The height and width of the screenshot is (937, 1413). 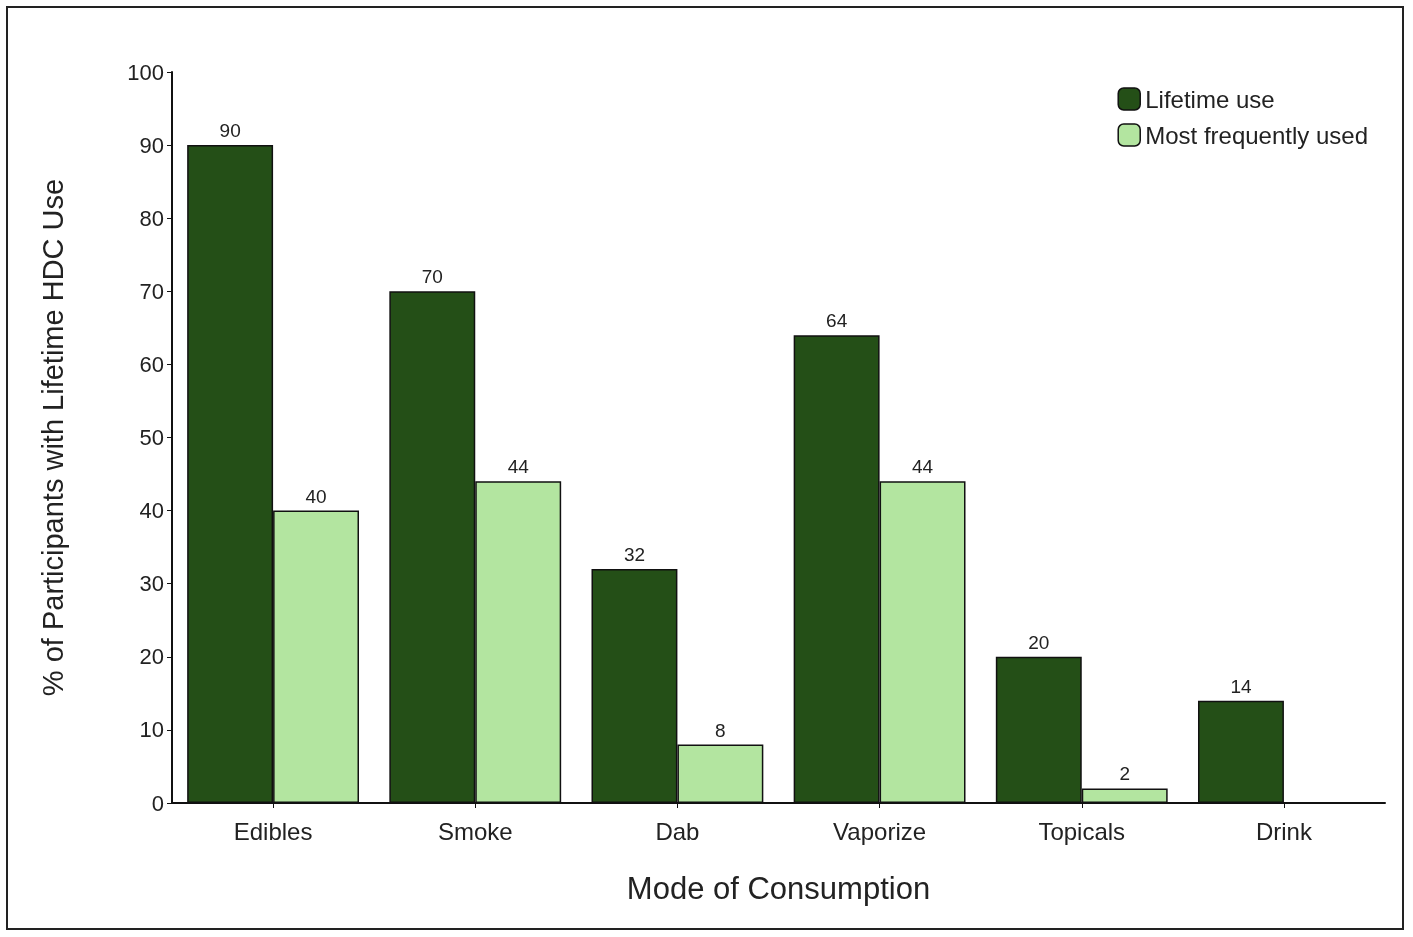 What do you see at coordinates (273, 831) in the screenshot?
I see `x-tick-label: Edibles` at bounding box center [273, 831].